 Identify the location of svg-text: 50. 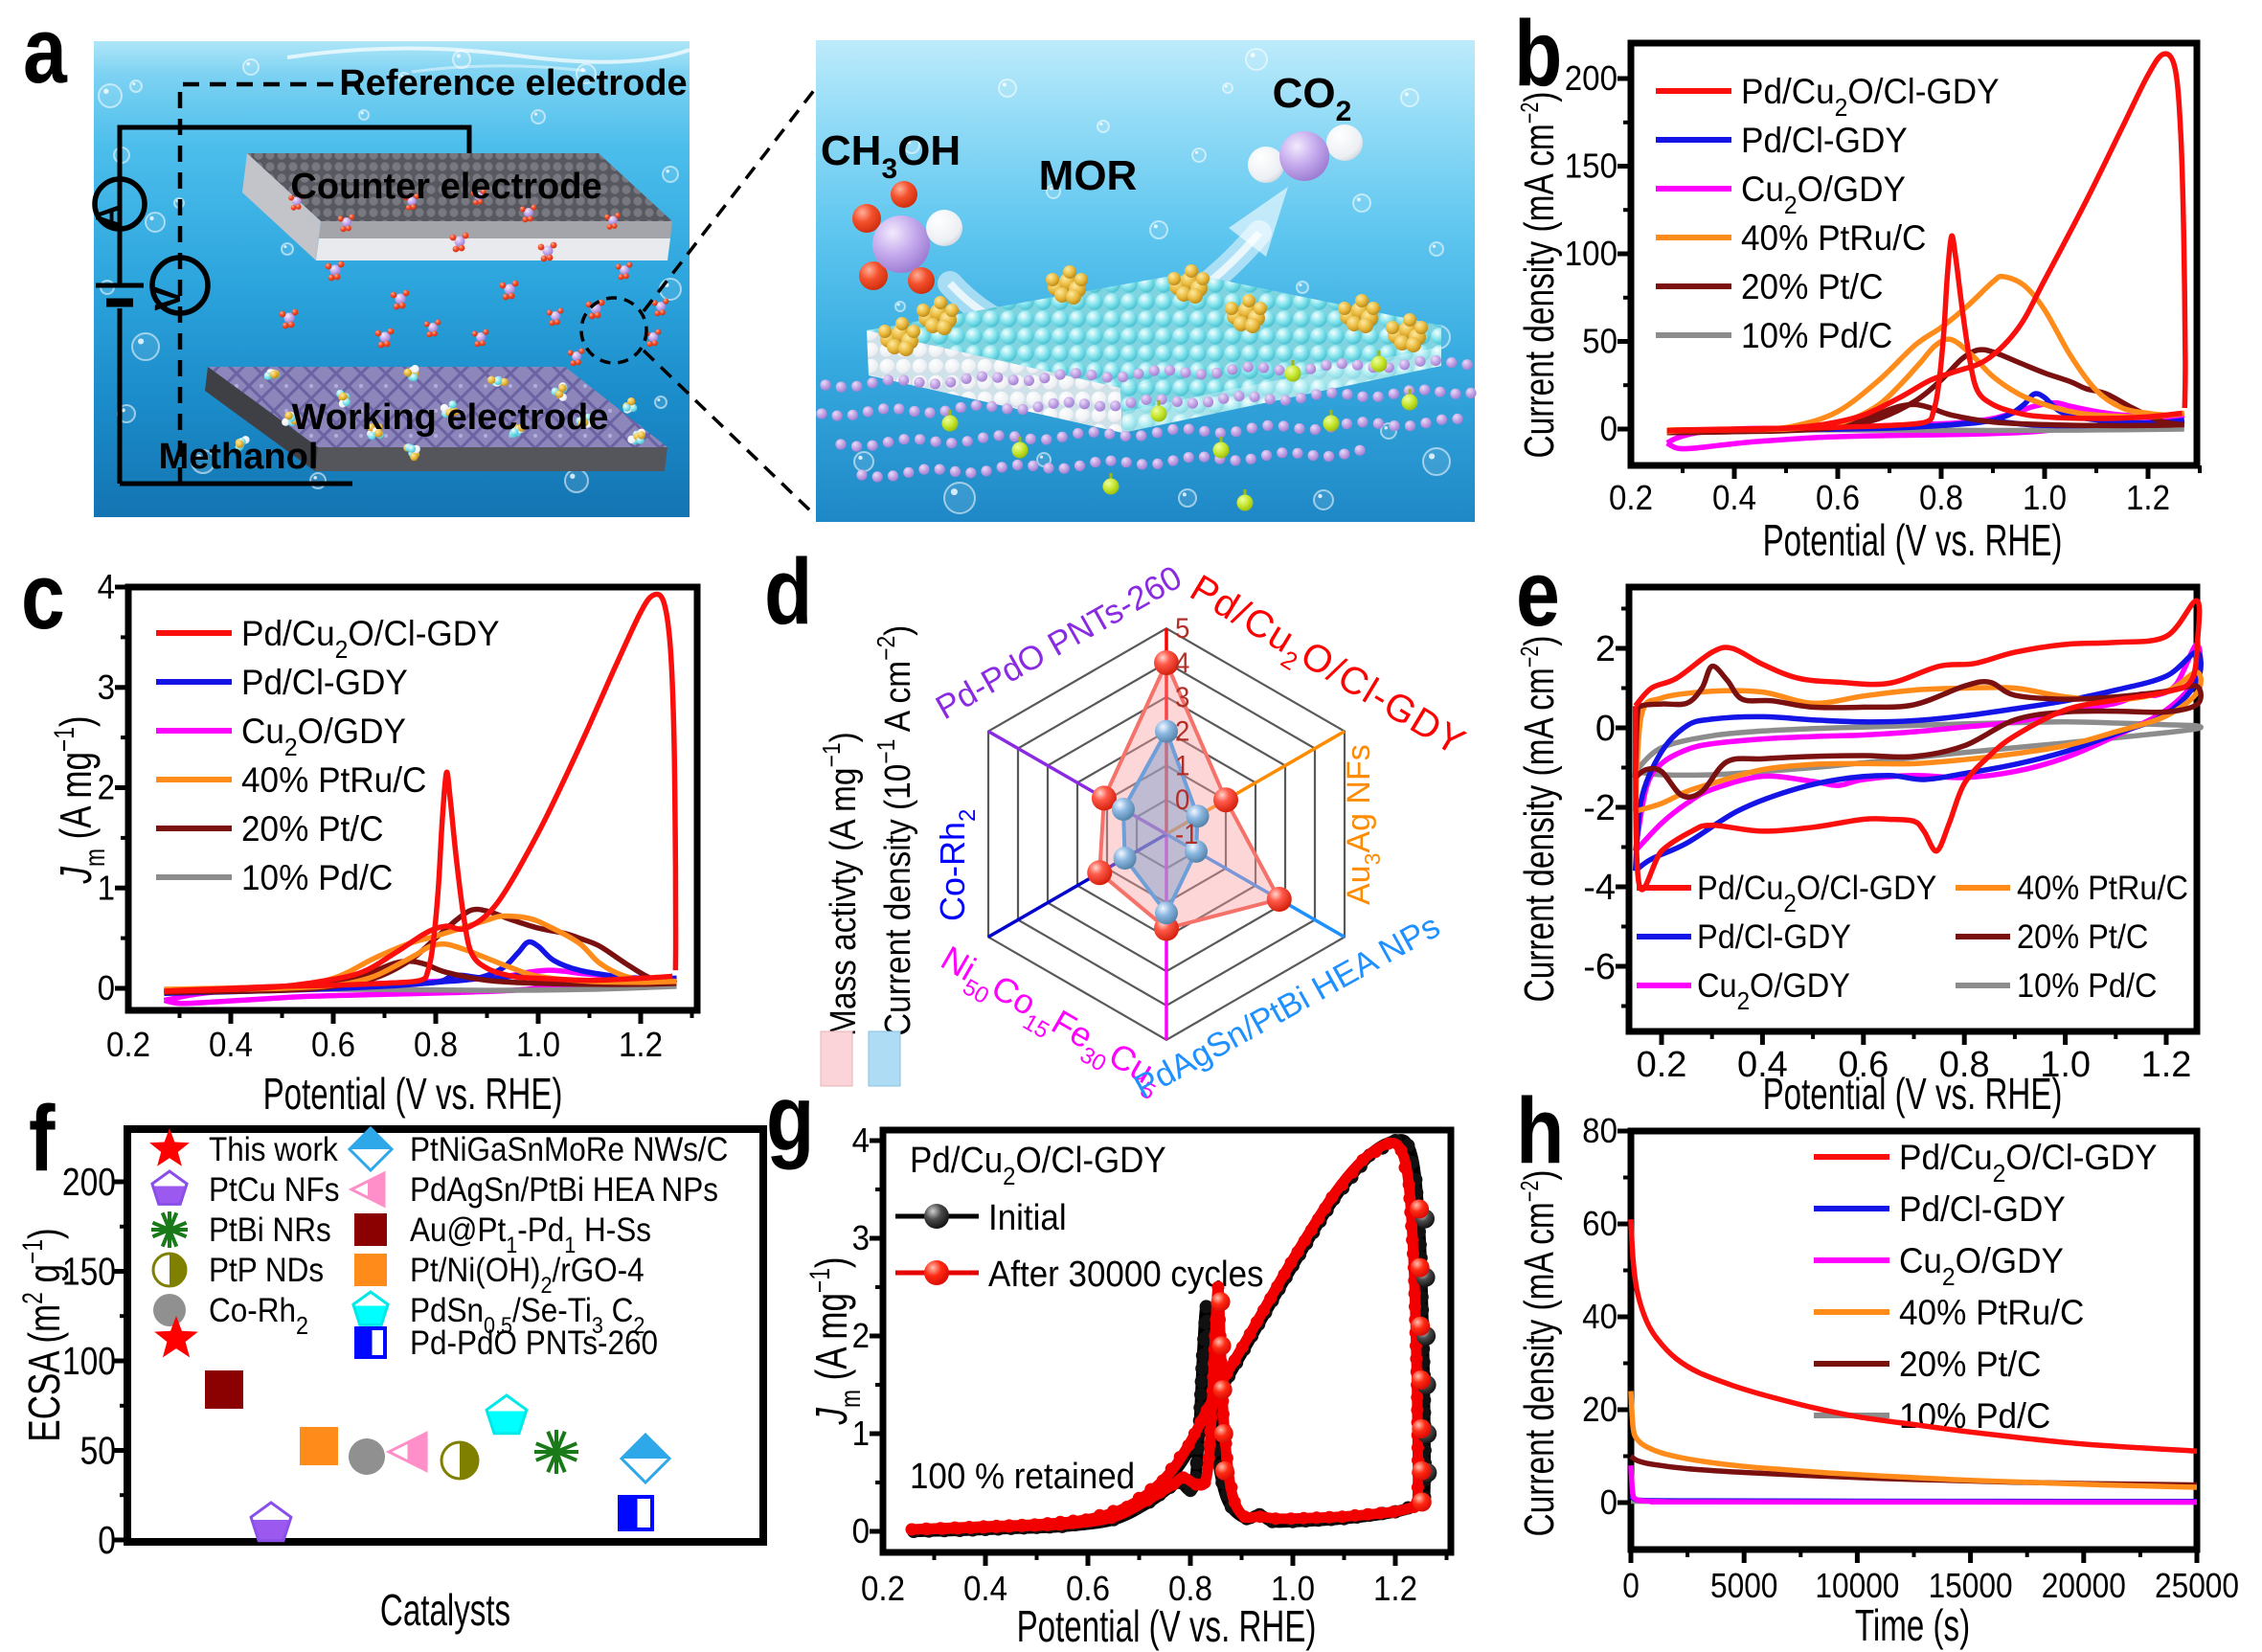
(98, 1450).